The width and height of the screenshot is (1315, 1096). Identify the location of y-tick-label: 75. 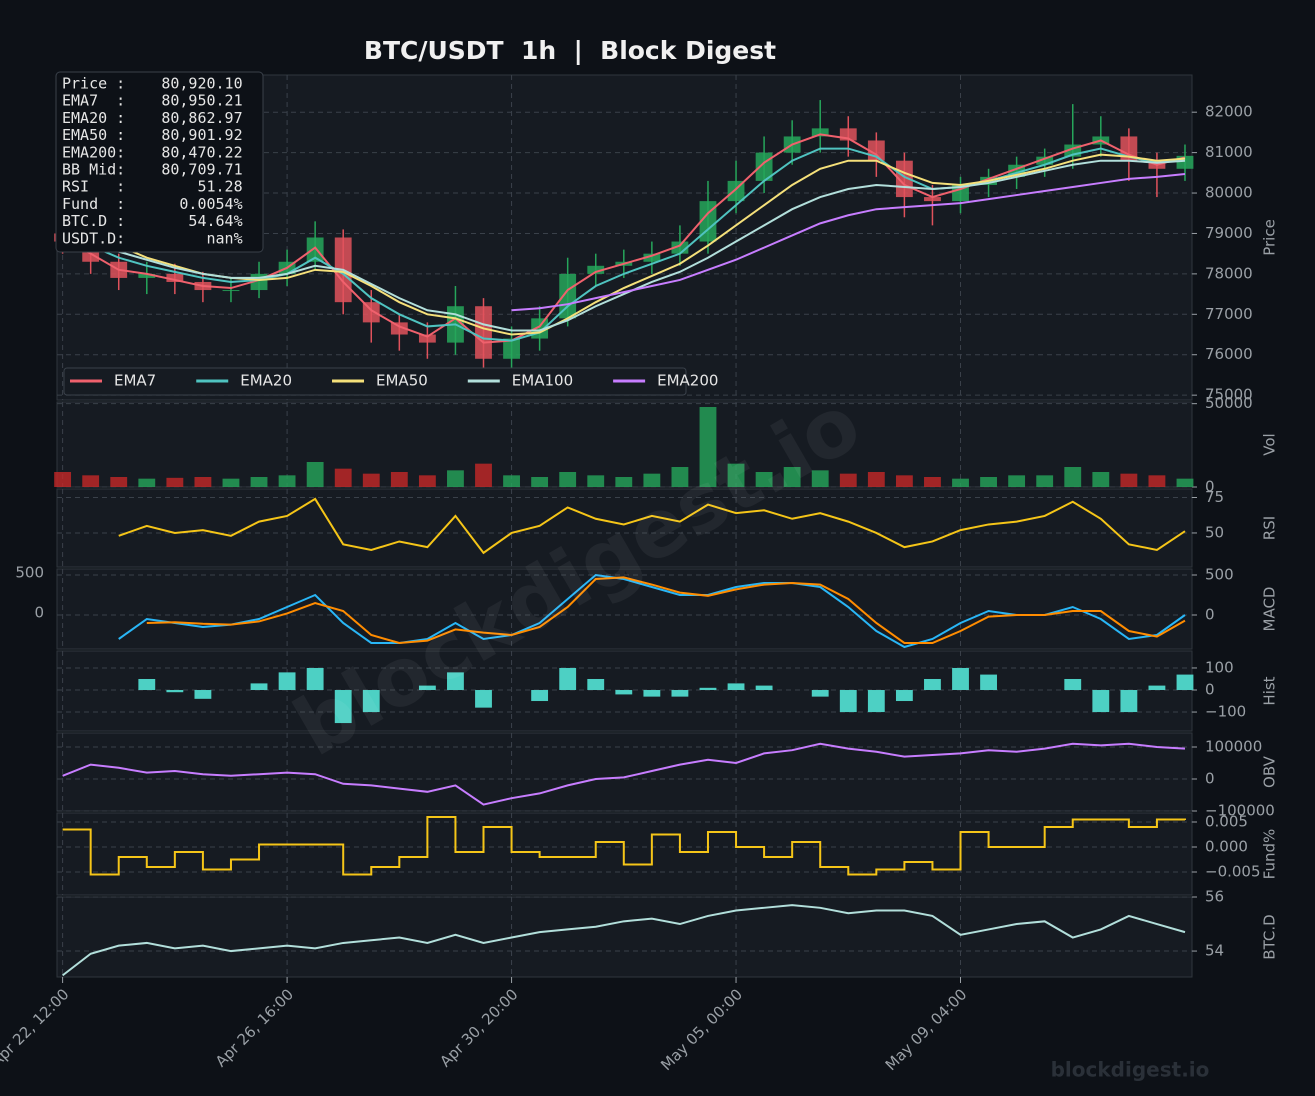
(1214, 497).